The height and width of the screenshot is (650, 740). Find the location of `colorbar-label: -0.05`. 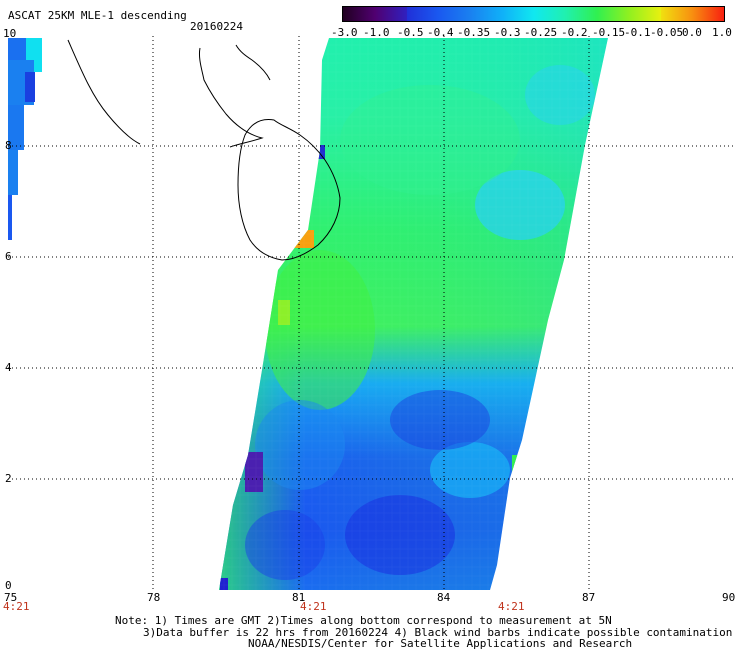

colorbar-label: -0.05 is located at coordinates (667, 32).